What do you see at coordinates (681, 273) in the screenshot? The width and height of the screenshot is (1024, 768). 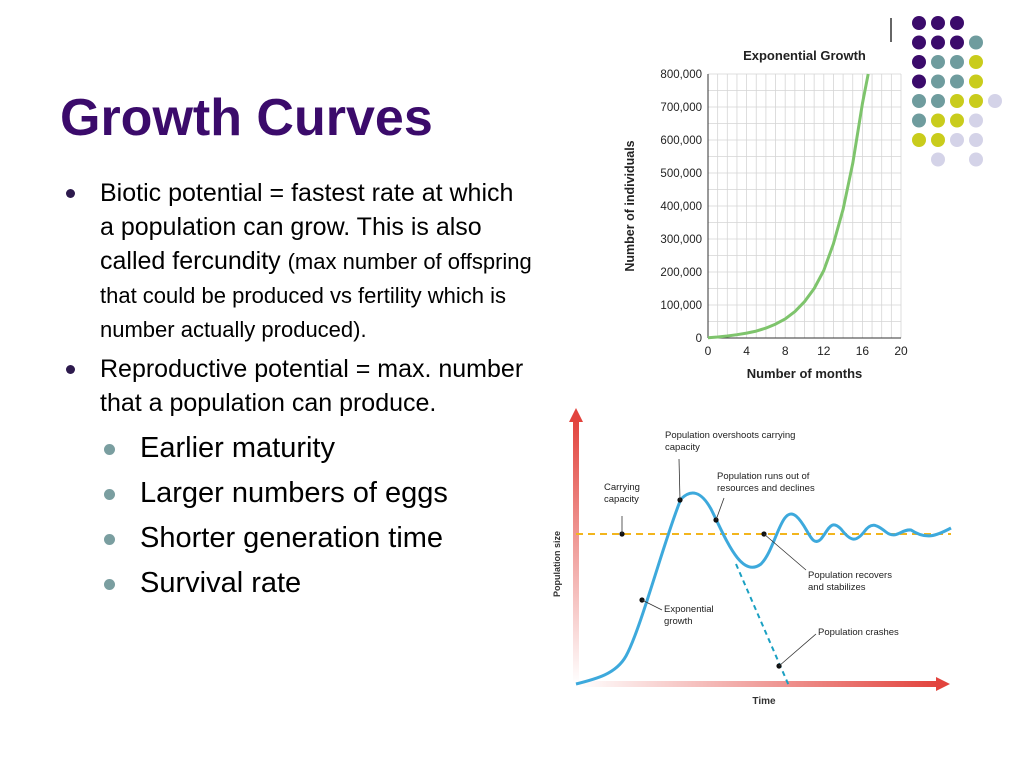 I see `y-tick-label: 200,000` at bounding box center [681, 273].